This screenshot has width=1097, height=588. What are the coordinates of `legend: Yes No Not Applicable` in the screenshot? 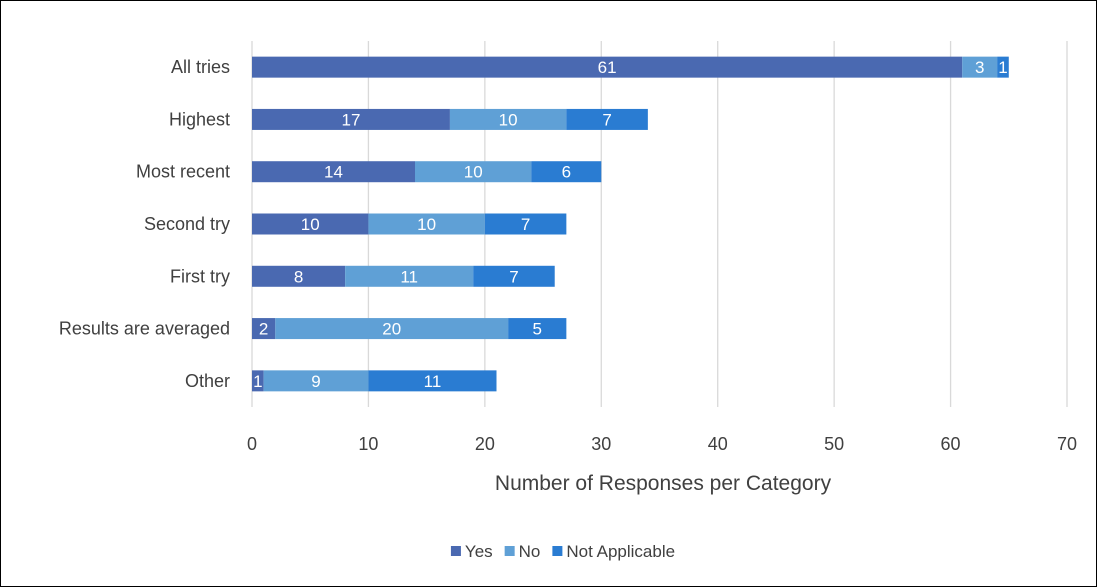 It's located at (562, 551).